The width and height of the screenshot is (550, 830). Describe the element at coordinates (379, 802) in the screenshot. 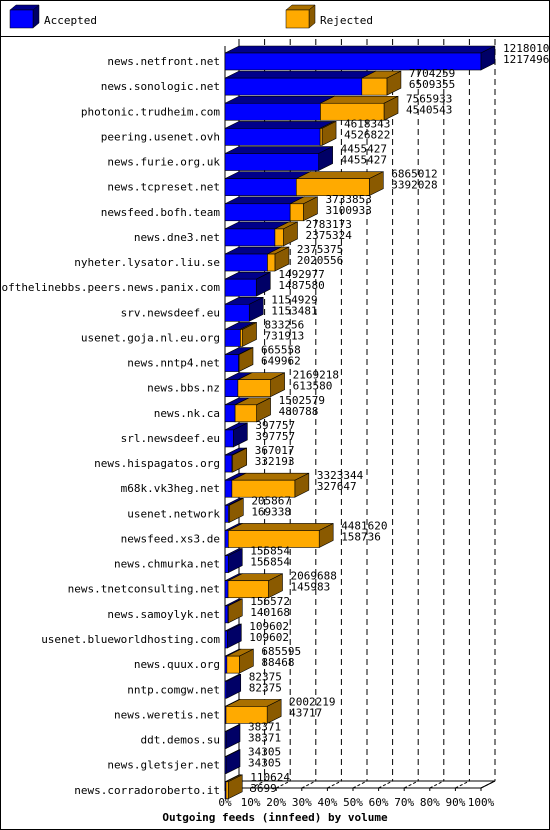

I see `x-tick-label: 60%` at that location.